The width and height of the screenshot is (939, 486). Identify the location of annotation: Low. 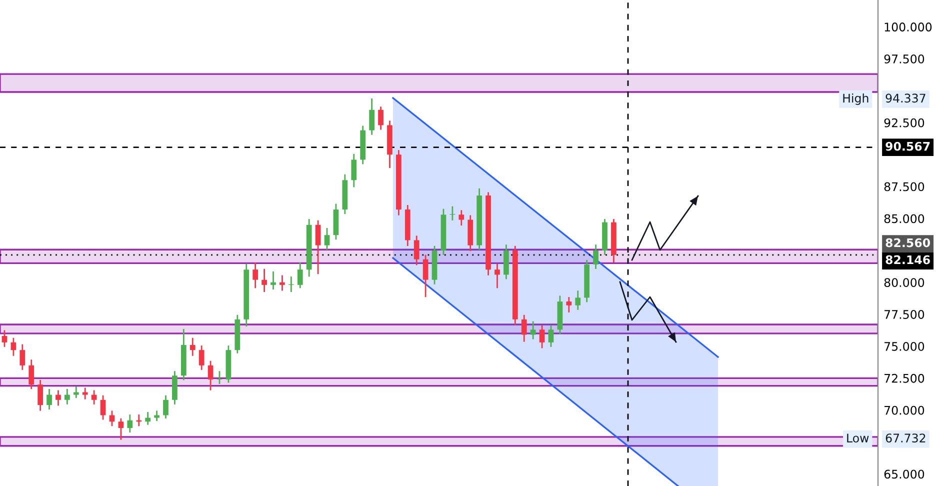
(858, 438).